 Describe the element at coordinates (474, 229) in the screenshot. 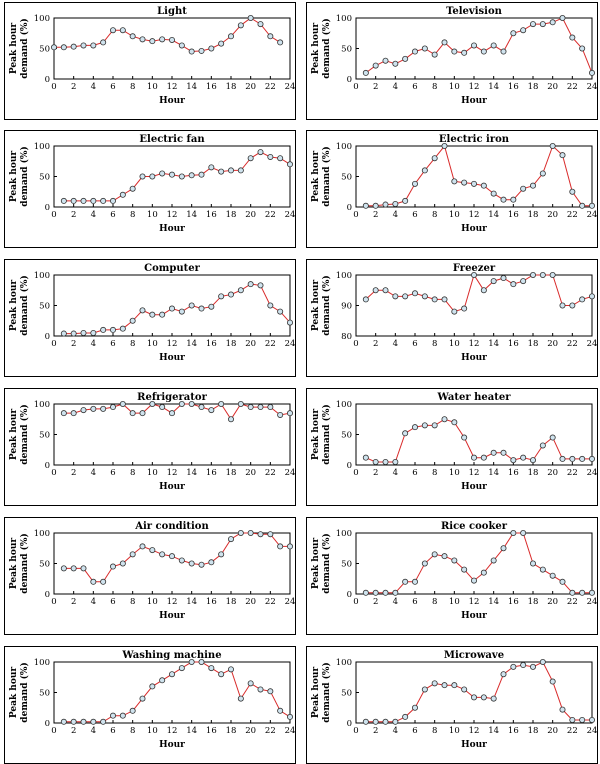

I see `x-axis-label: Hour` at that location.